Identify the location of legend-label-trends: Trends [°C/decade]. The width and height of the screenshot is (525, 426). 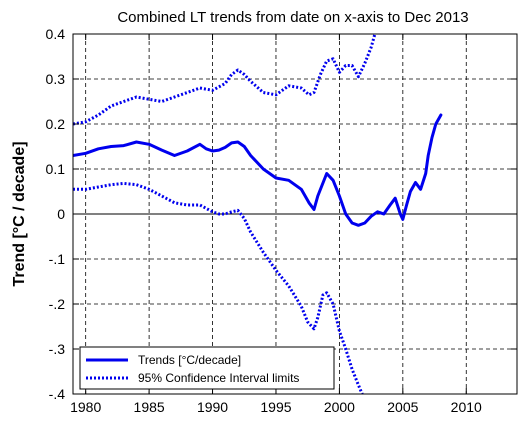
(189, 360).